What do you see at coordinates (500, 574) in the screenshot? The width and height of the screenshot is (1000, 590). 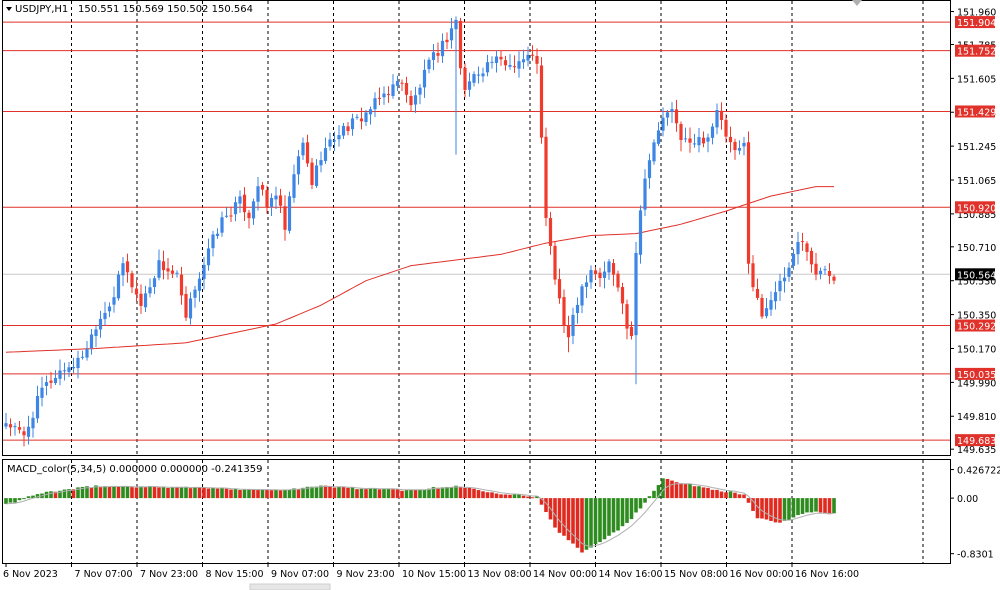 I see `time-label: 13 Nov 08:00` at bounding box center [500, 574].